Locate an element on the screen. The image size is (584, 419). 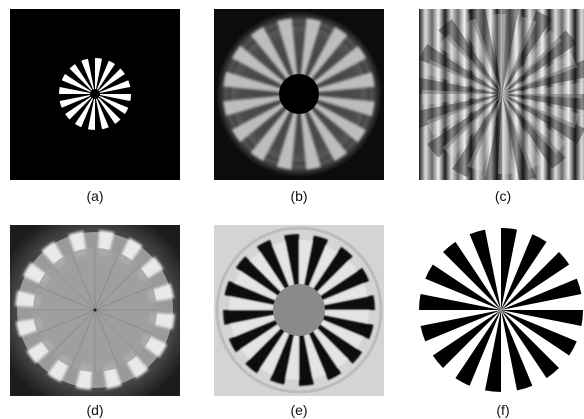
siemens-star-b is located at coordinates (299, 94).